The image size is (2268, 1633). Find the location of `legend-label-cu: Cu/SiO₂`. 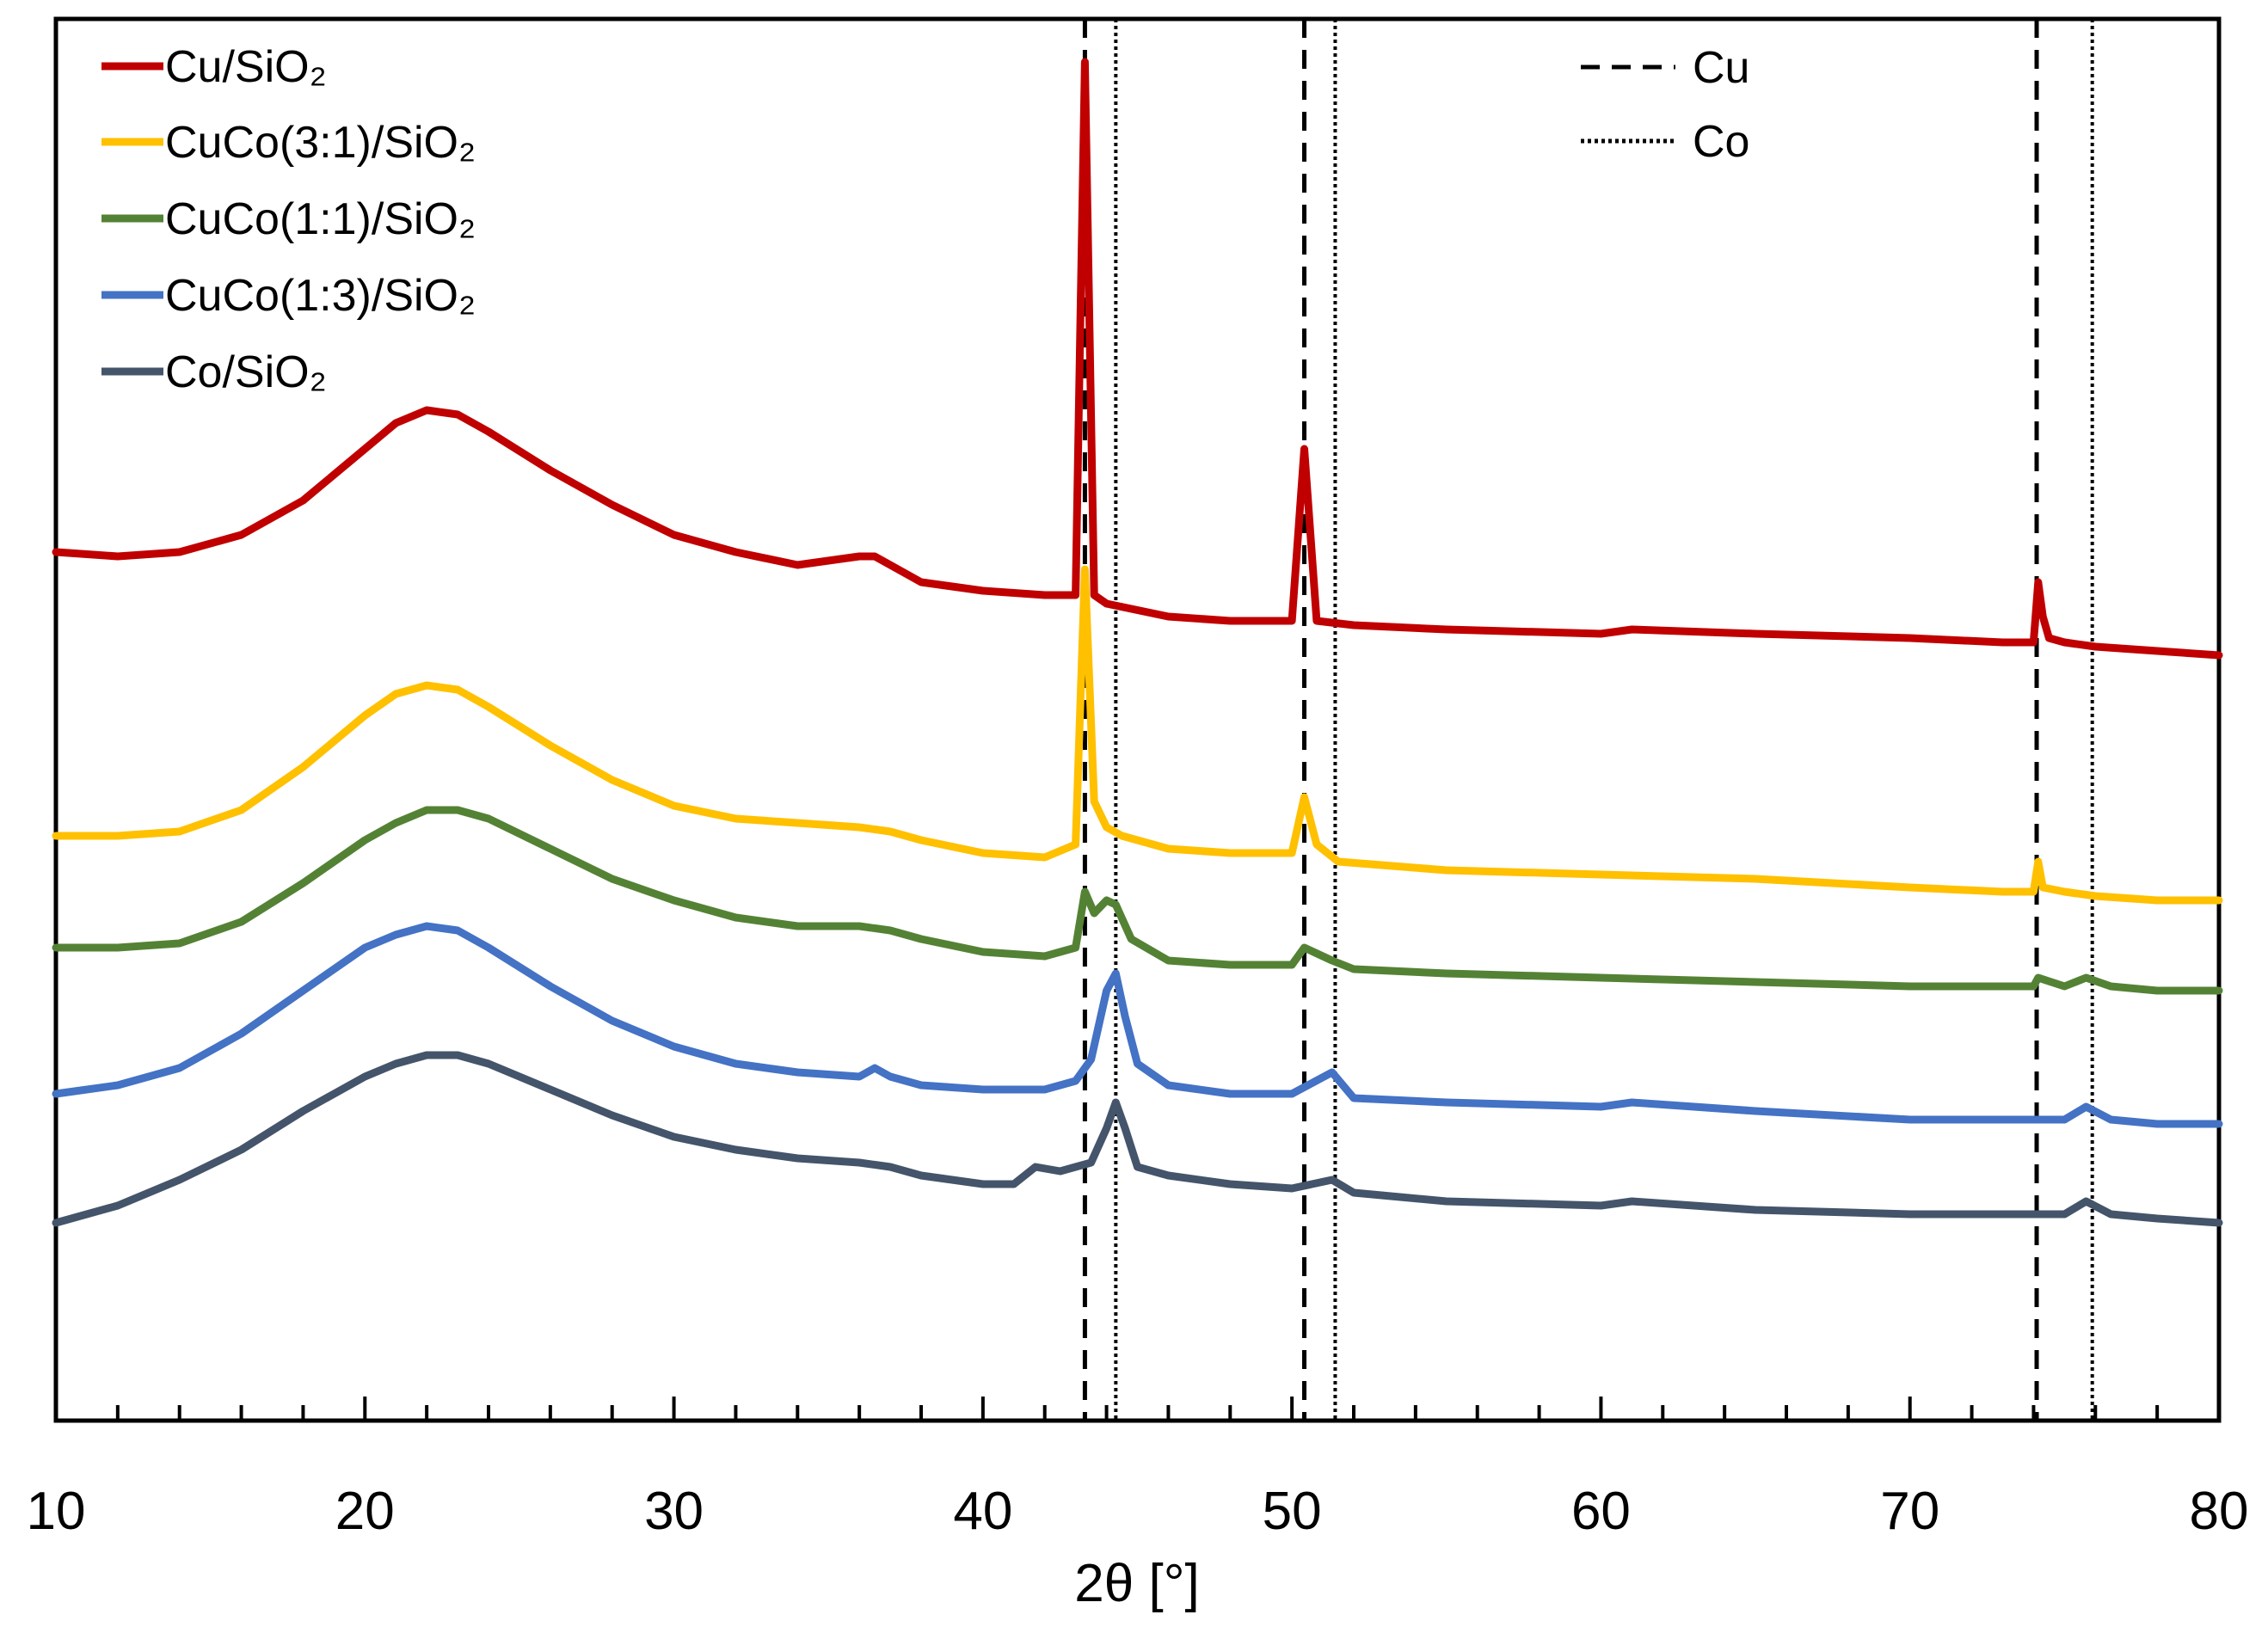

legend-label-cu: Cu/SiO₂ is located at coordinates (246, 67).